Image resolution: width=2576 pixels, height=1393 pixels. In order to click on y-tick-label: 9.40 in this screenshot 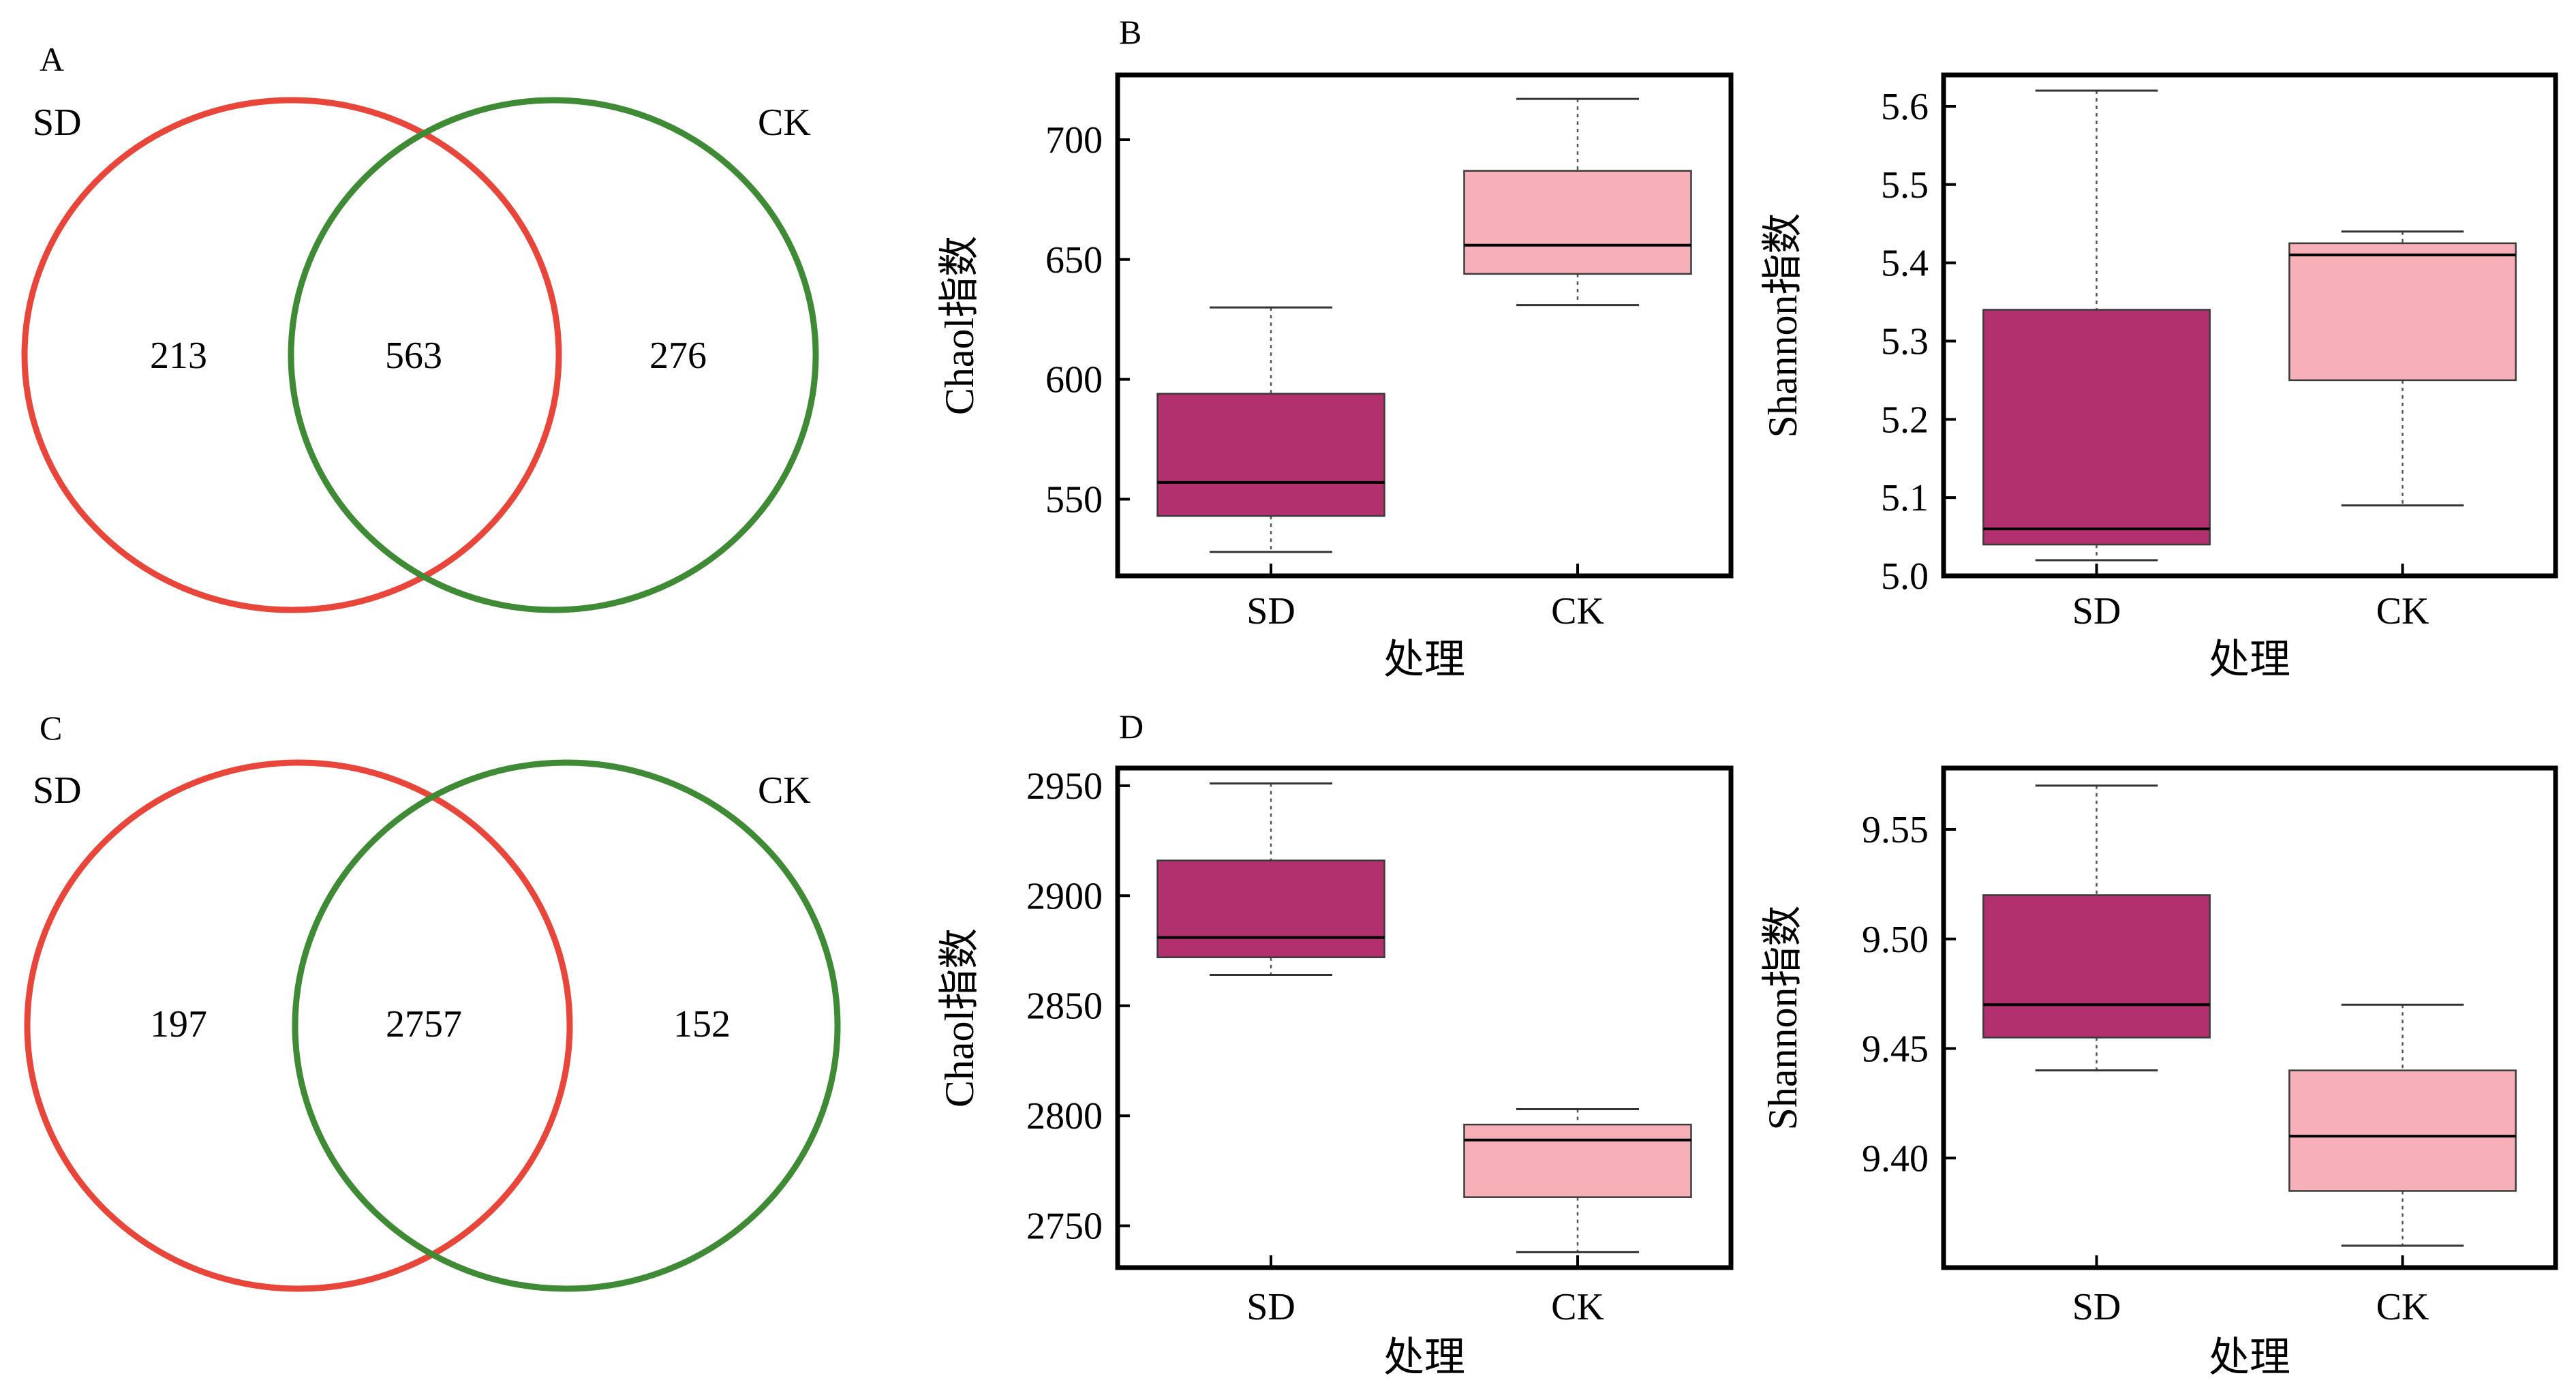, I will do `click(1895, 1158)`.